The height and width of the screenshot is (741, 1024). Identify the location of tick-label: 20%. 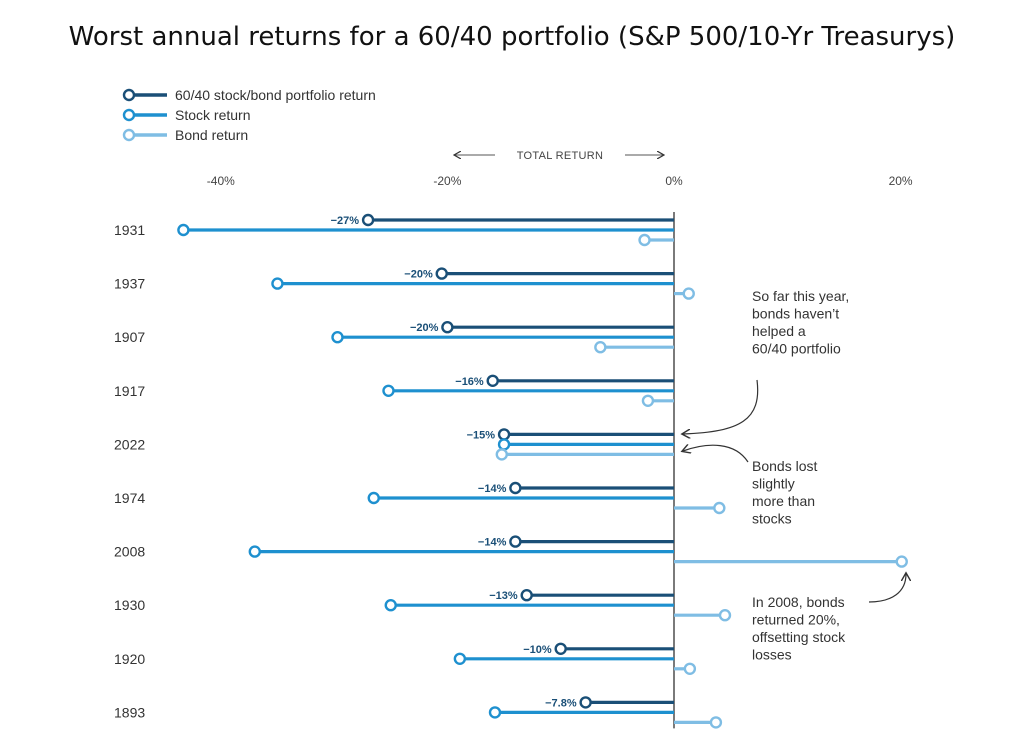
(901, 181).